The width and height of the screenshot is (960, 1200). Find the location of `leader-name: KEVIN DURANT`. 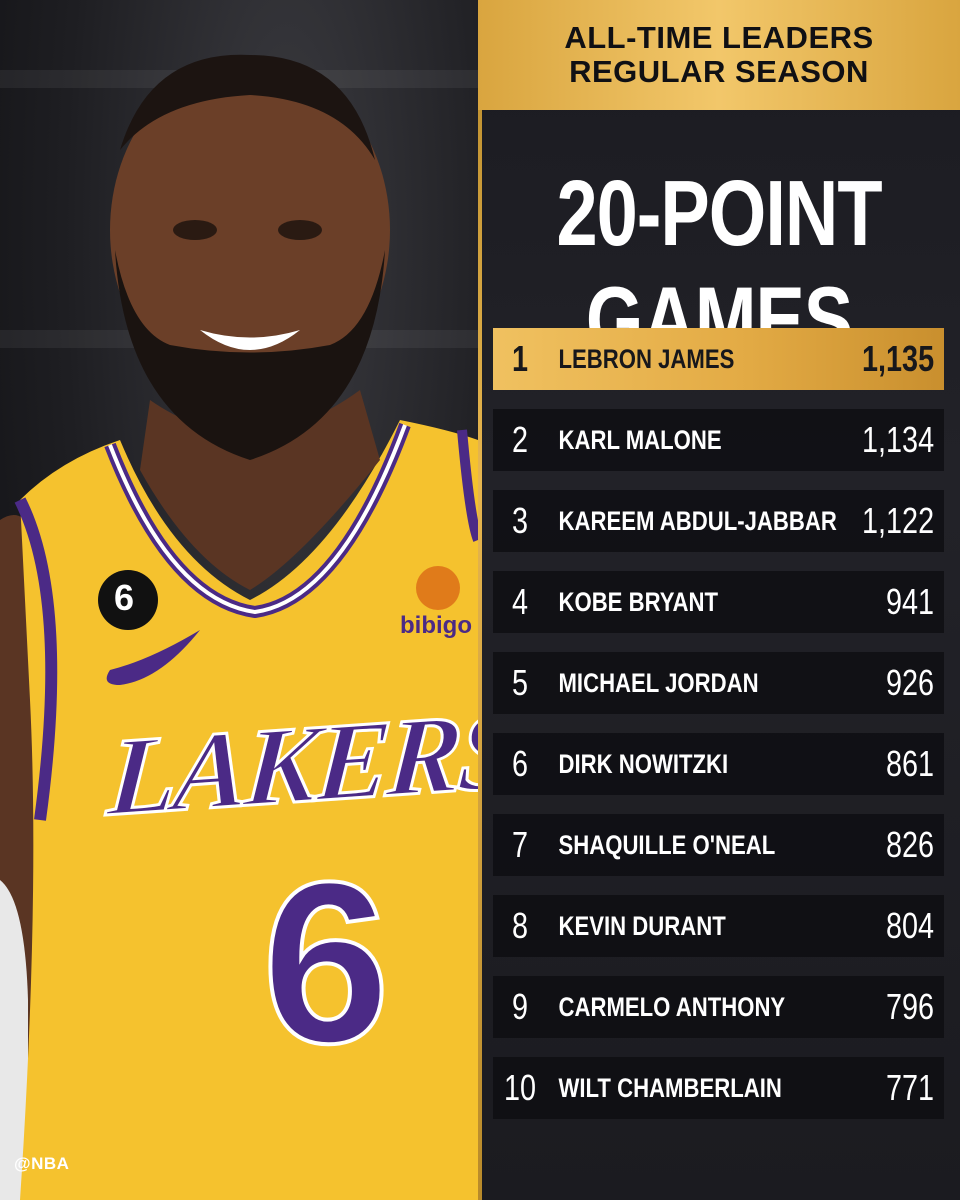

leader-name: KEVIN DURANT is located at coordinates (642, 925).